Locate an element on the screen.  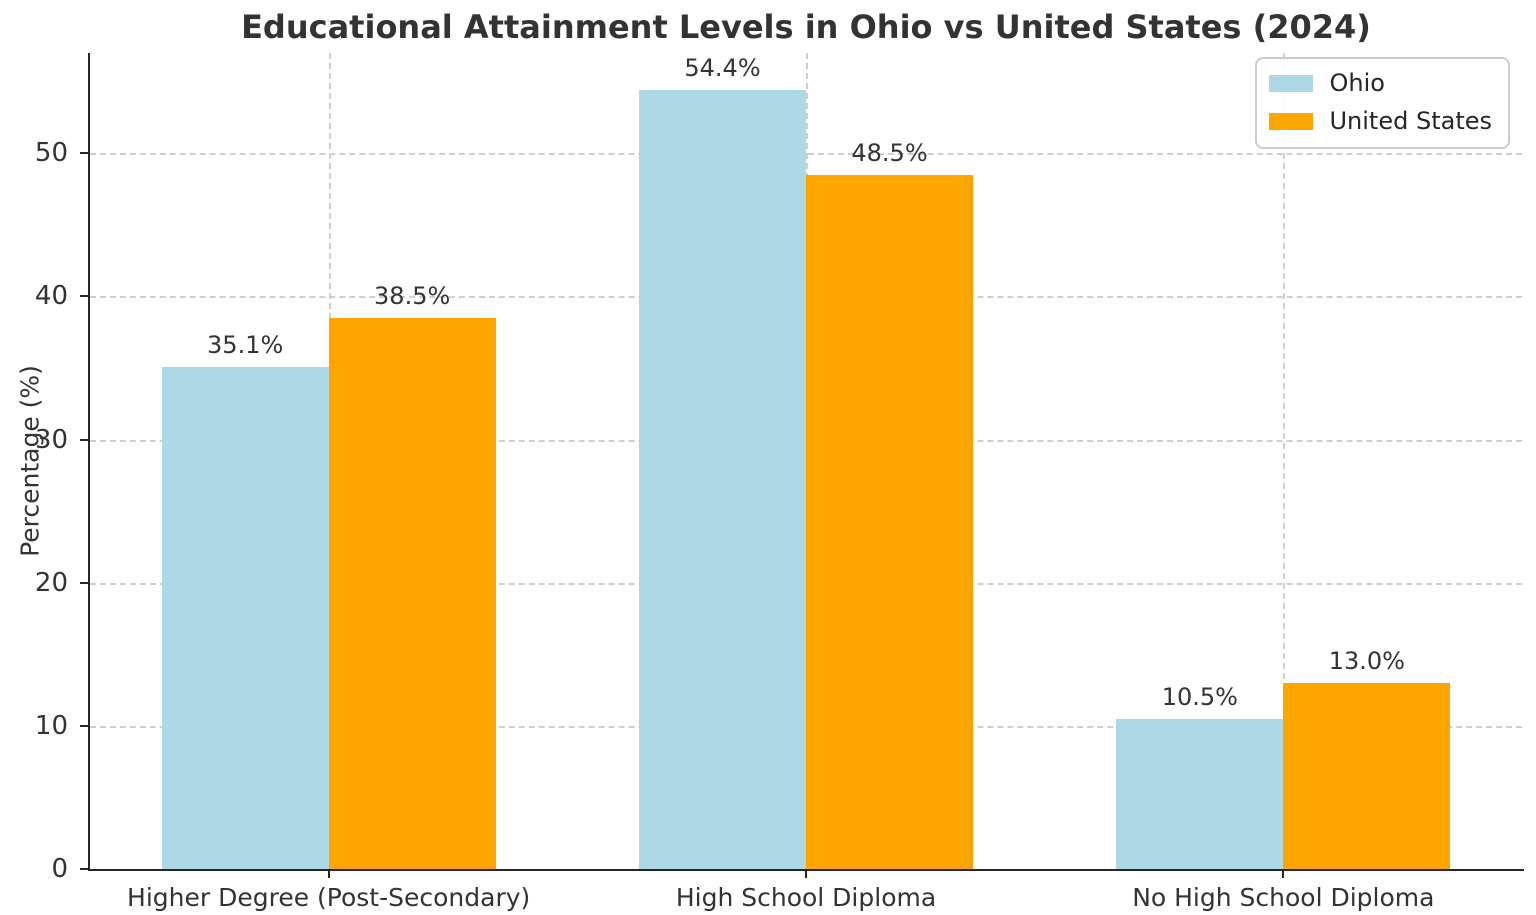
category-label: Higher Degree (Post-Secondary) is located at coordinates (329, 897).